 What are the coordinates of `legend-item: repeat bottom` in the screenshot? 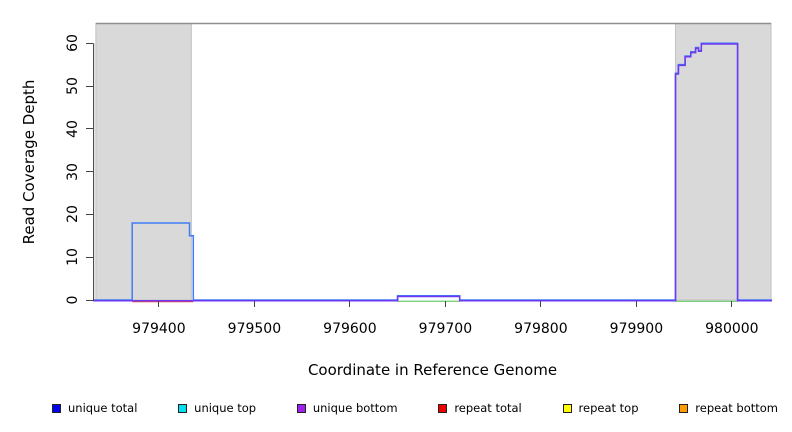 It's located at (728, 408).